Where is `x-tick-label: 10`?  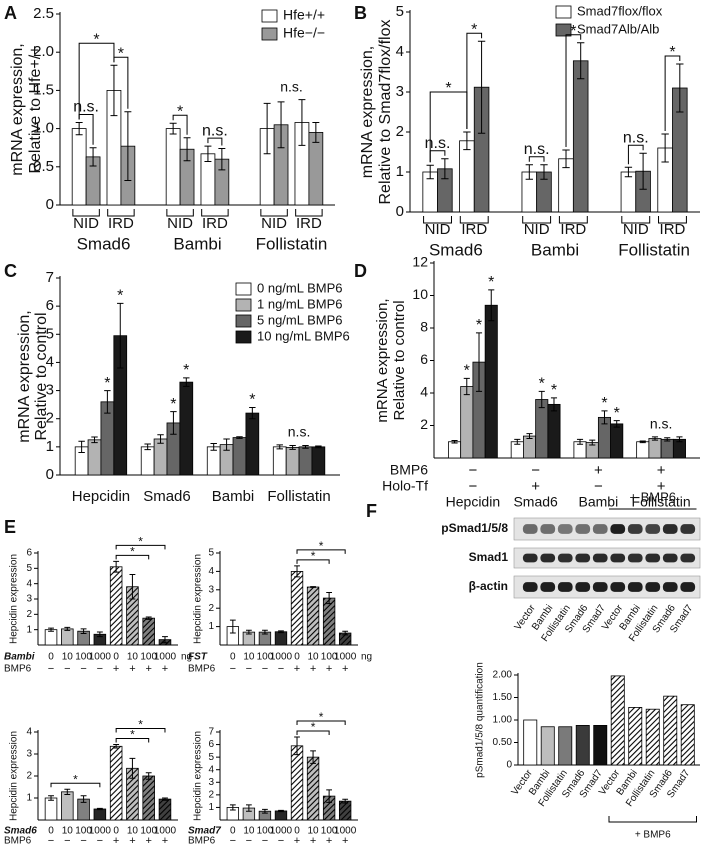
x-tick-label: 10 is located at coordinates (249, 831).